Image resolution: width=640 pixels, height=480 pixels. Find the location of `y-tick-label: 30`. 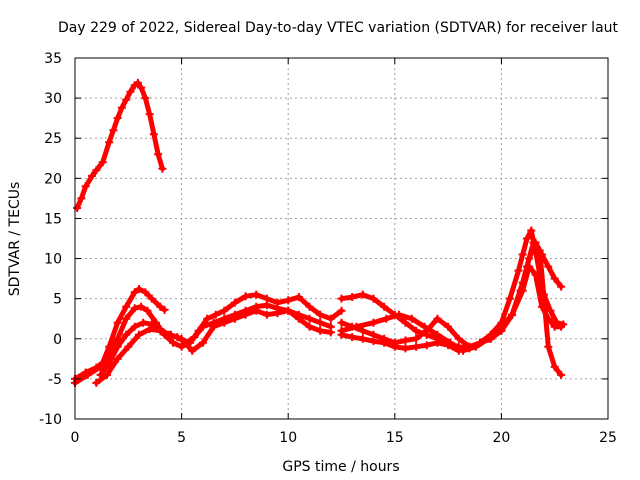

y-tick-label: 30 is located at coordinates (53, 99).